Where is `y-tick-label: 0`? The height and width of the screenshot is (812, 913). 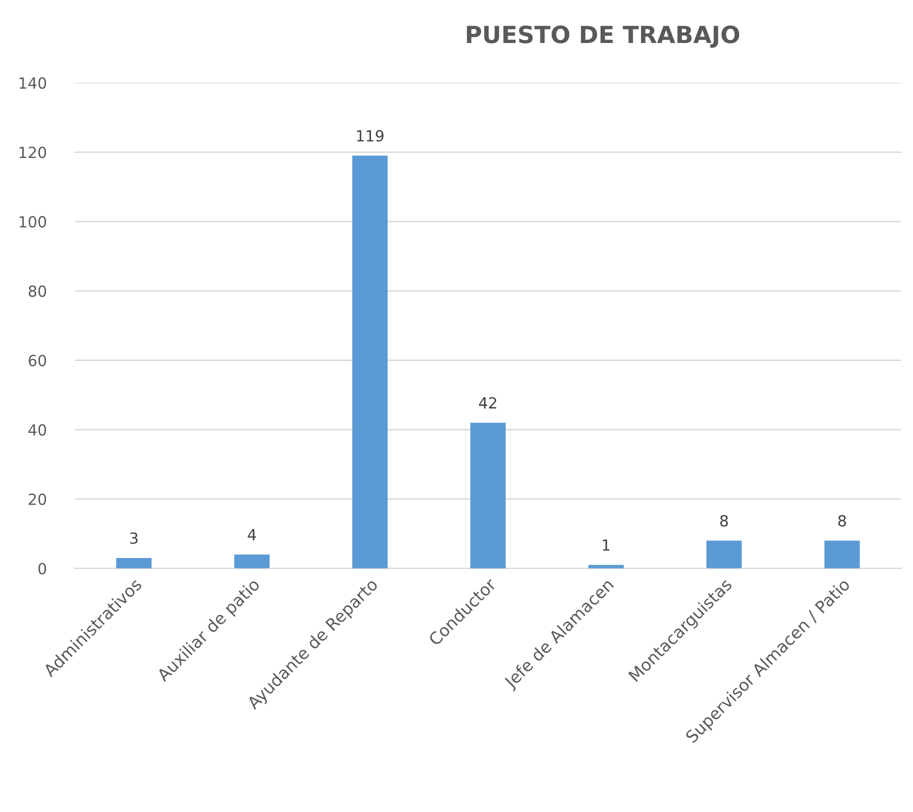
y-tick-label: 0 is located at coordinates (42, 568).